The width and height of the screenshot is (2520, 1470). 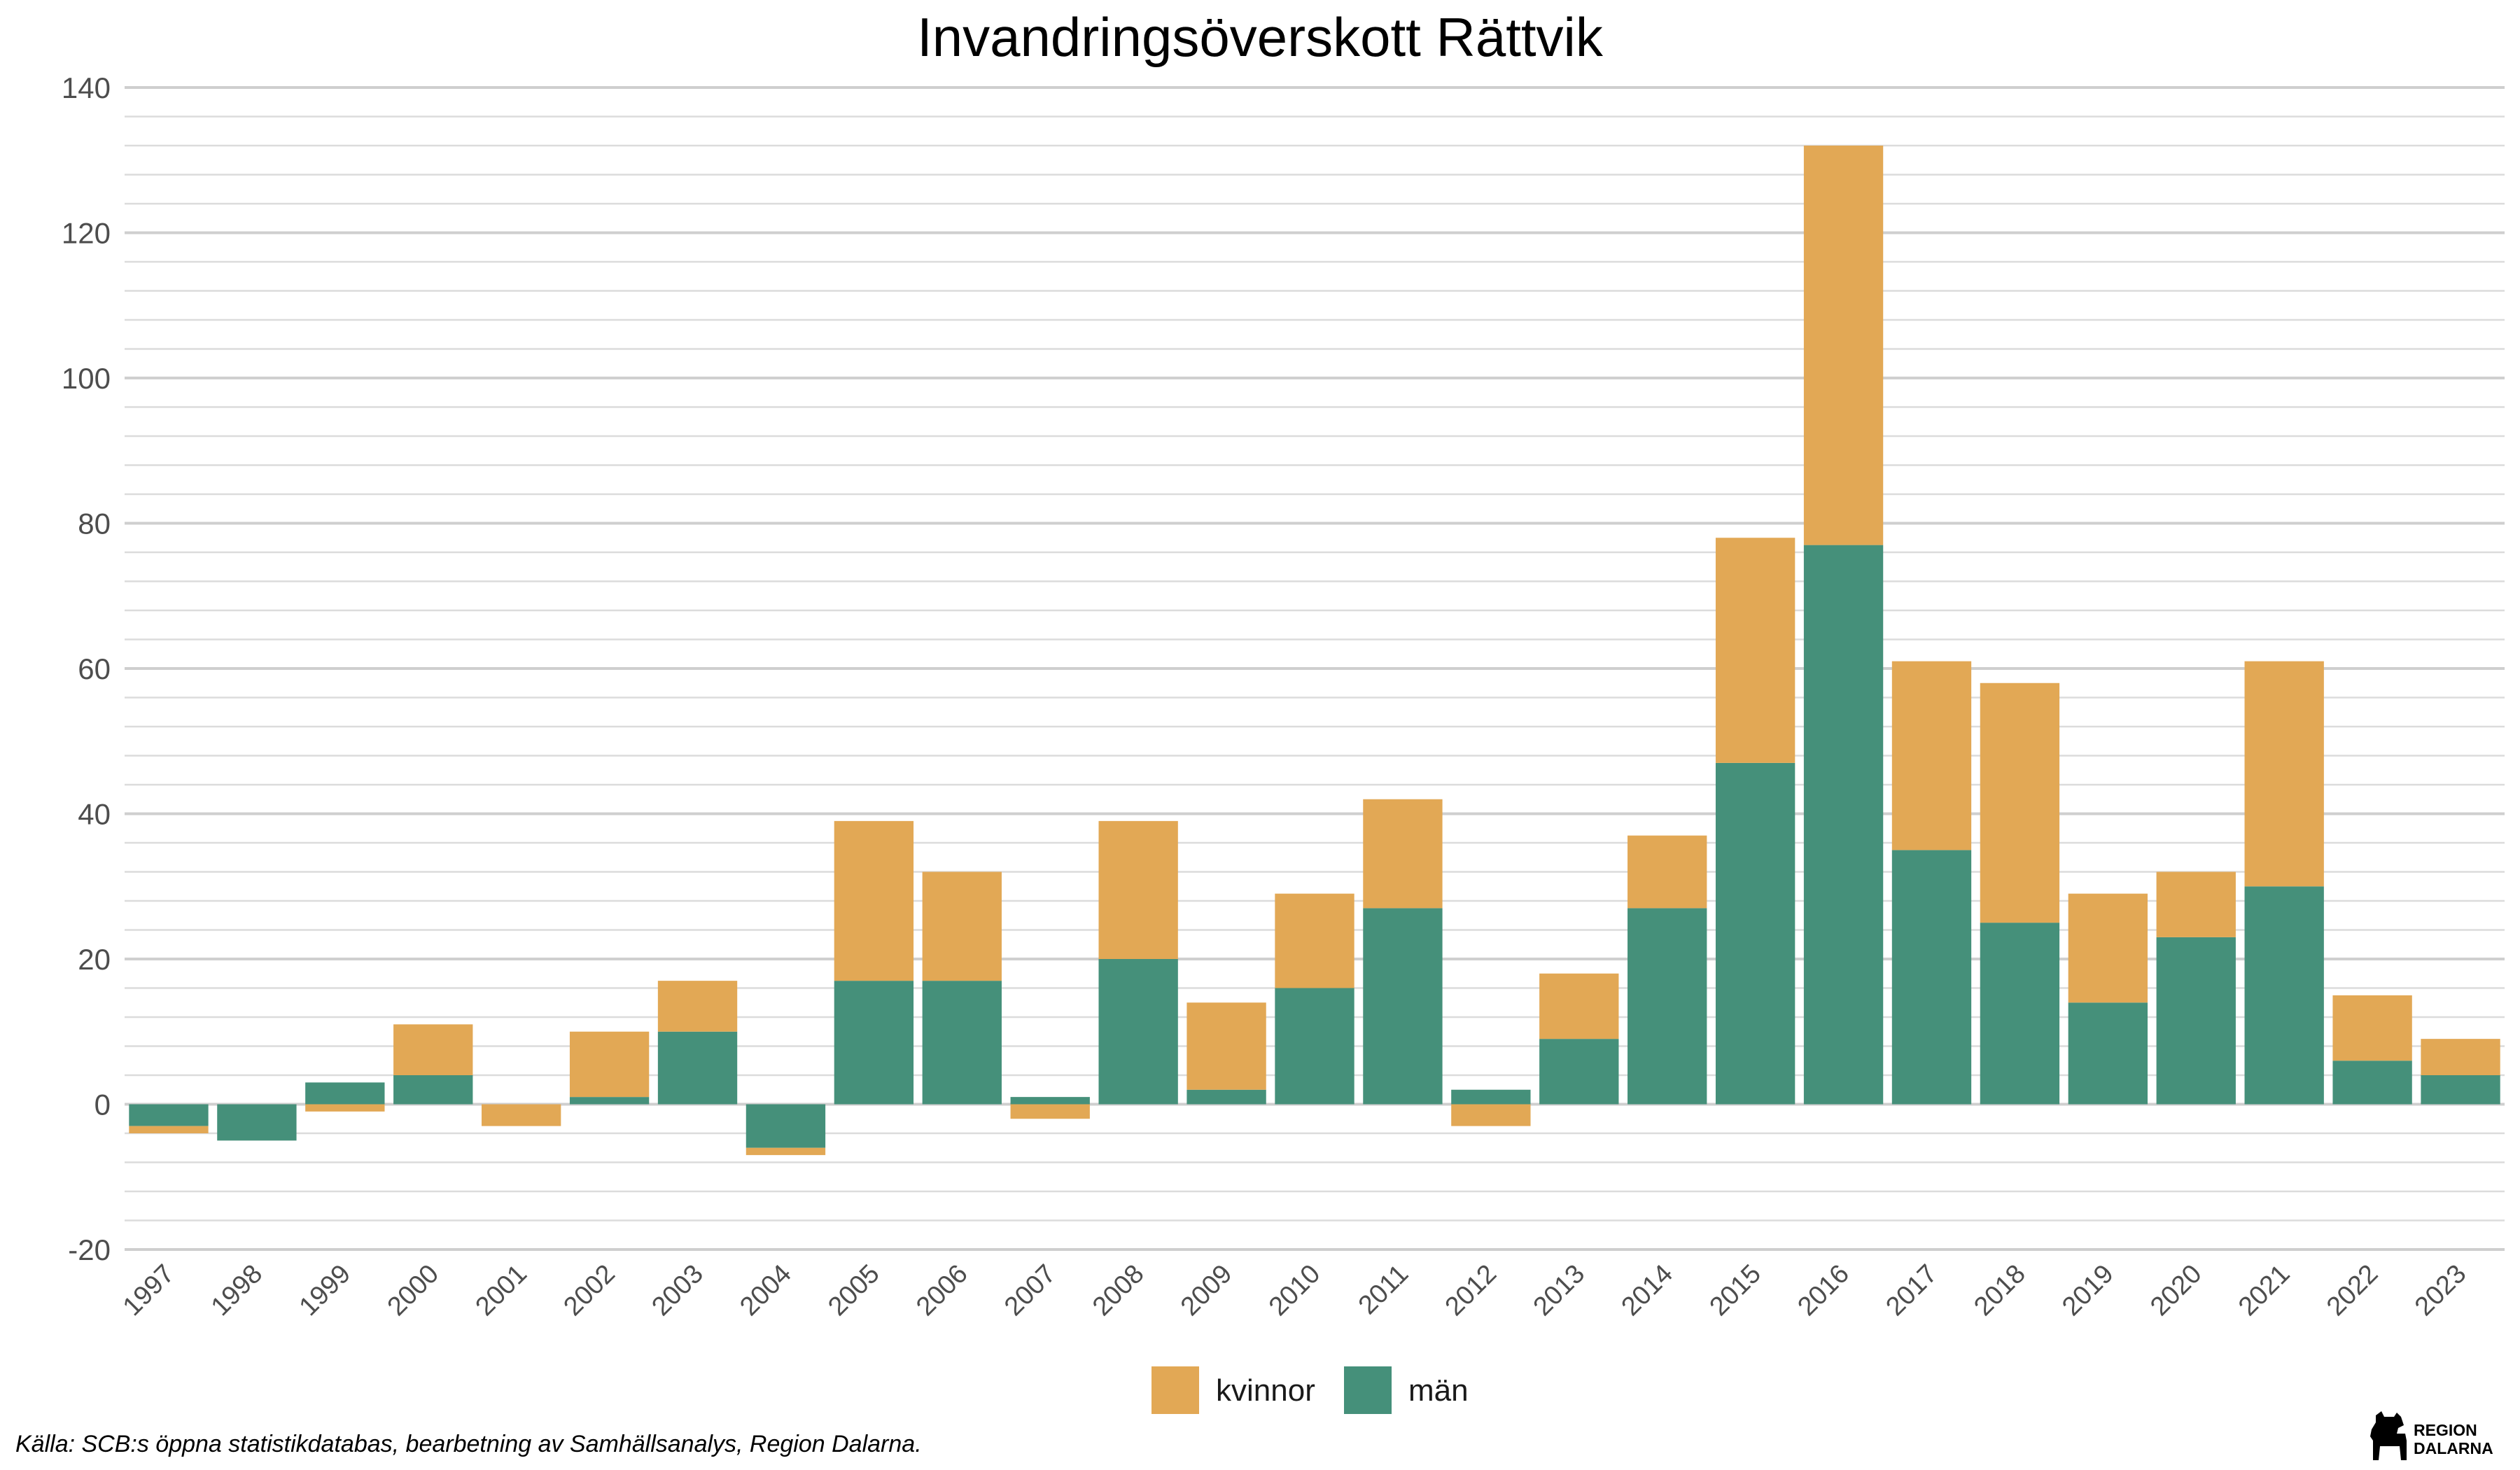 I want to click on bar-man-2007, so click(x=1050, y=1101).